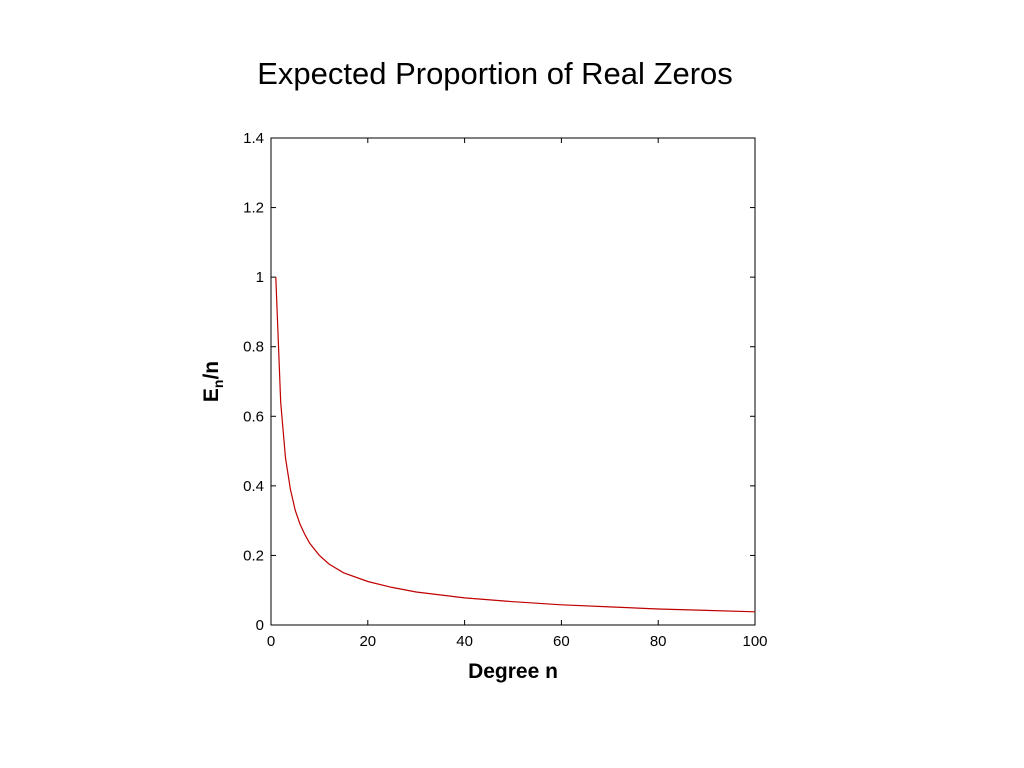 The height and width of the screenshot is (768, 1024). Describe the element at coordinates (253, 347) in the screenshot. I see `y-tick-label: 0.8` at that location.